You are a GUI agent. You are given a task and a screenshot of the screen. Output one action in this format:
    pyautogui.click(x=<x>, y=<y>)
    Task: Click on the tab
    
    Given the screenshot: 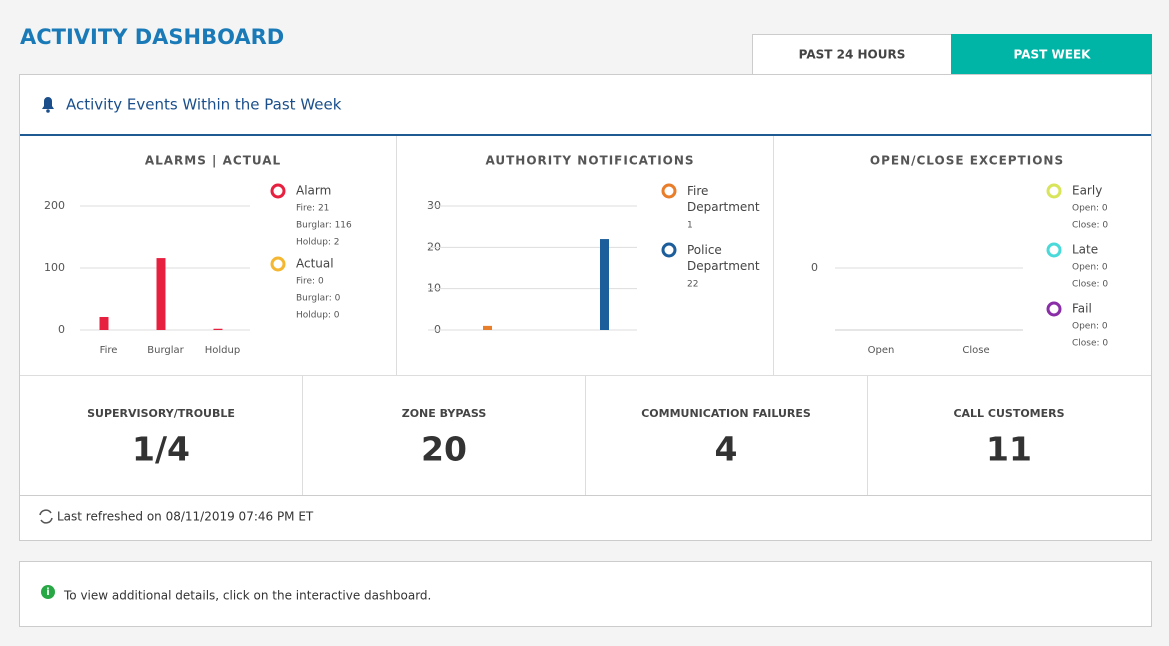 What is the action you would take?
    pyautogui.click(x=852, y=54)
    